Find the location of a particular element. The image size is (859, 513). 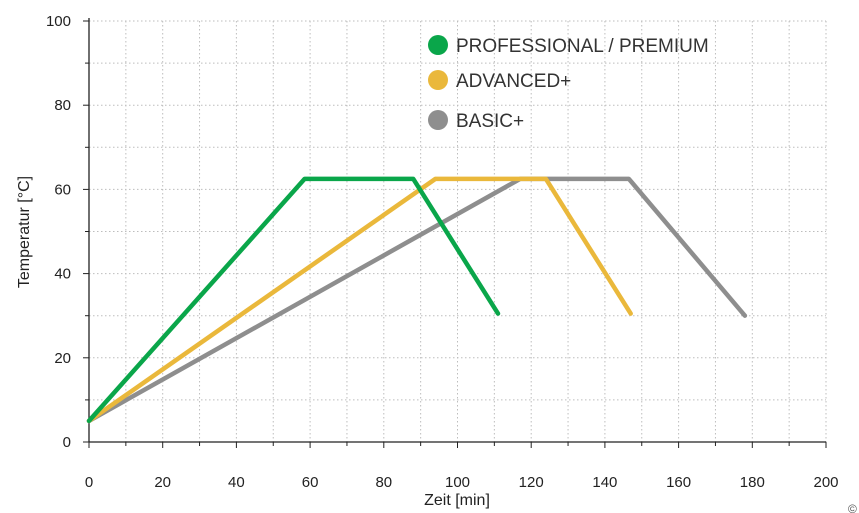

x-tick-label: 180 is located at coordinates (752, 482).